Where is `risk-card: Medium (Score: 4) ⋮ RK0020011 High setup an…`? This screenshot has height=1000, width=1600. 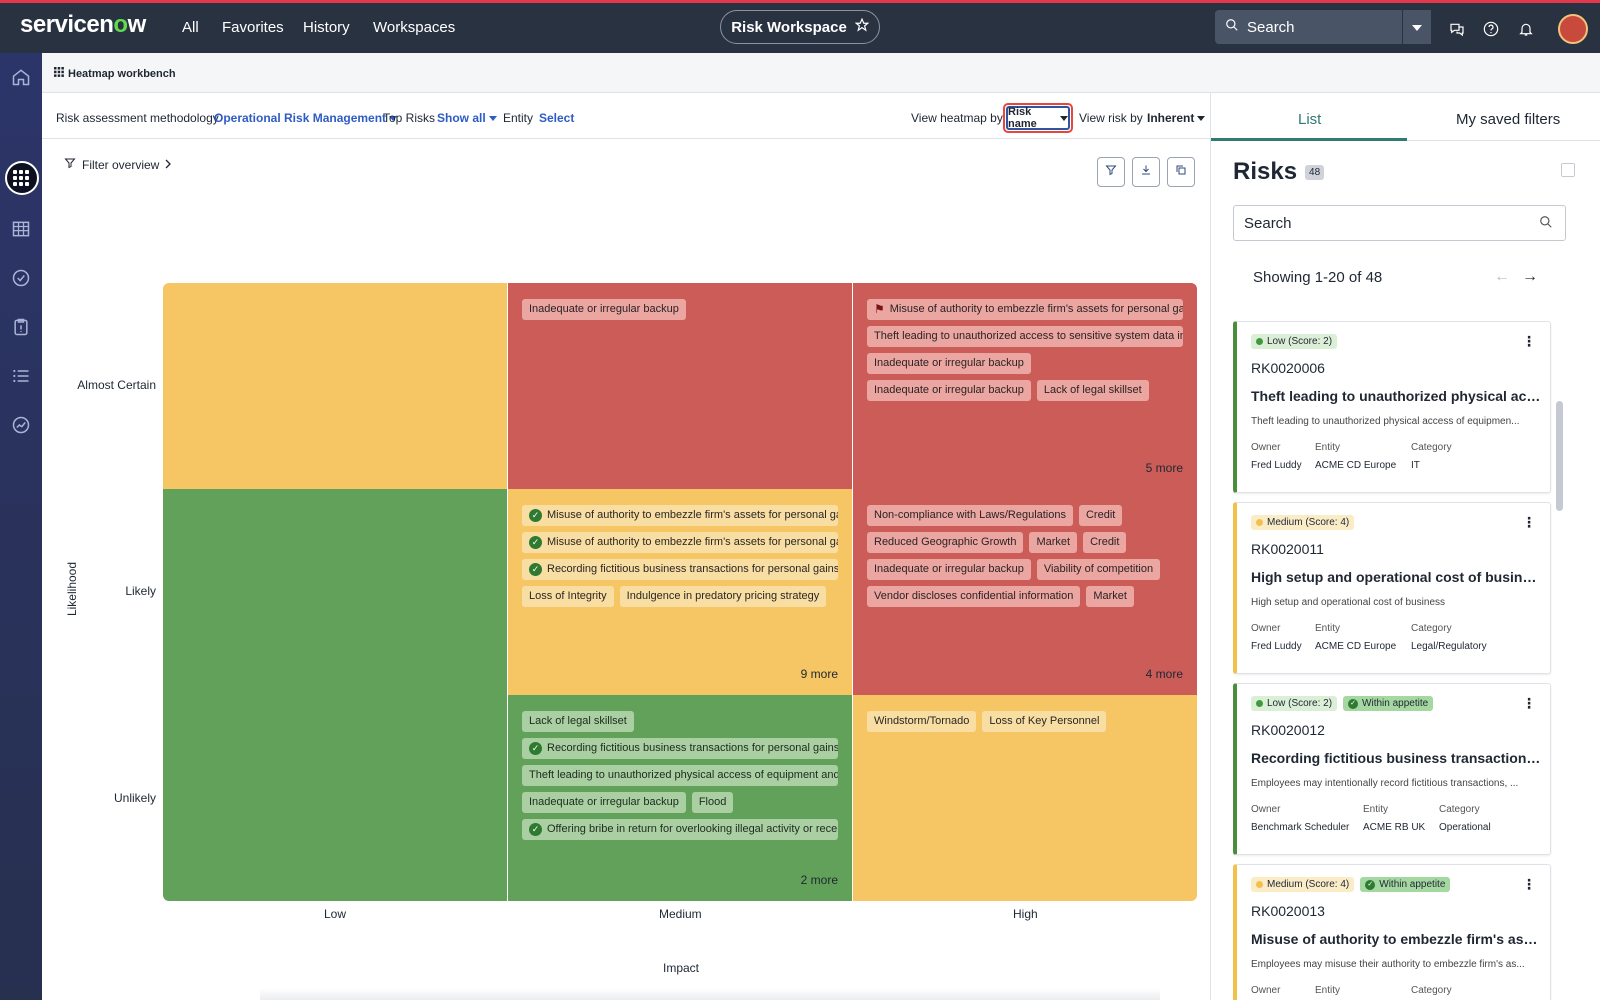 risk-card: Medium (Score: 4) ⋮ RK0020011 High setup an… is located at coordinates (1392, 588).